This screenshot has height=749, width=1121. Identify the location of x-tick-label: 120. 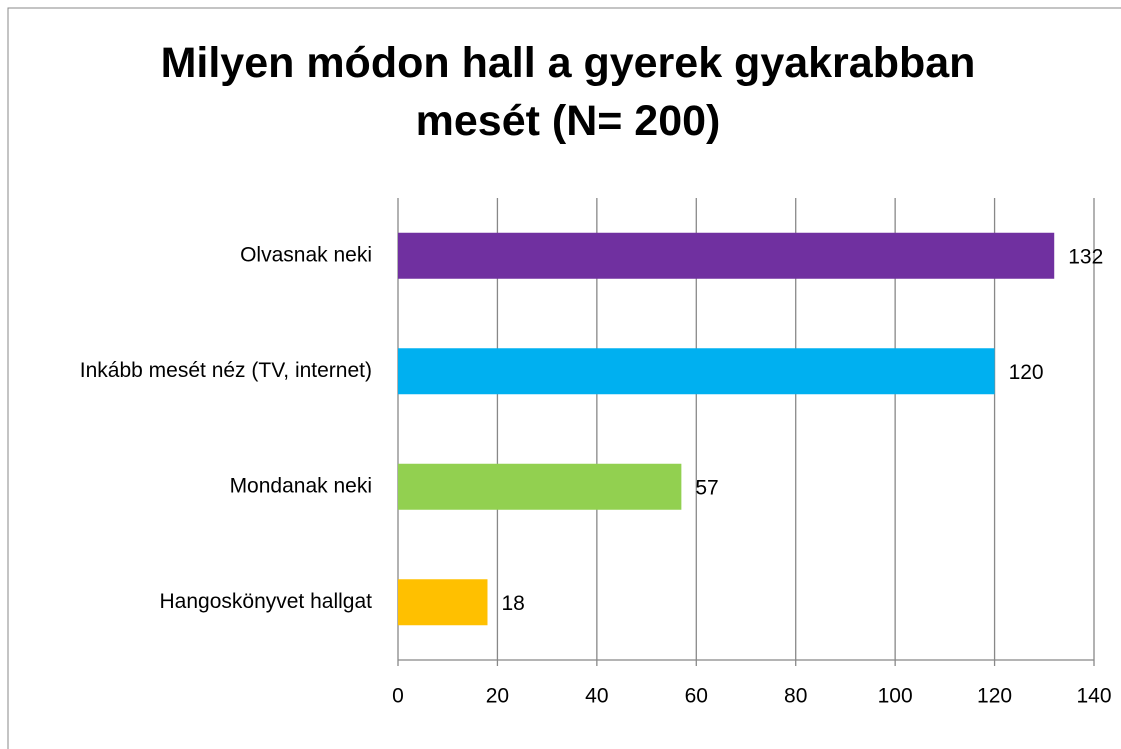
(994, 696).